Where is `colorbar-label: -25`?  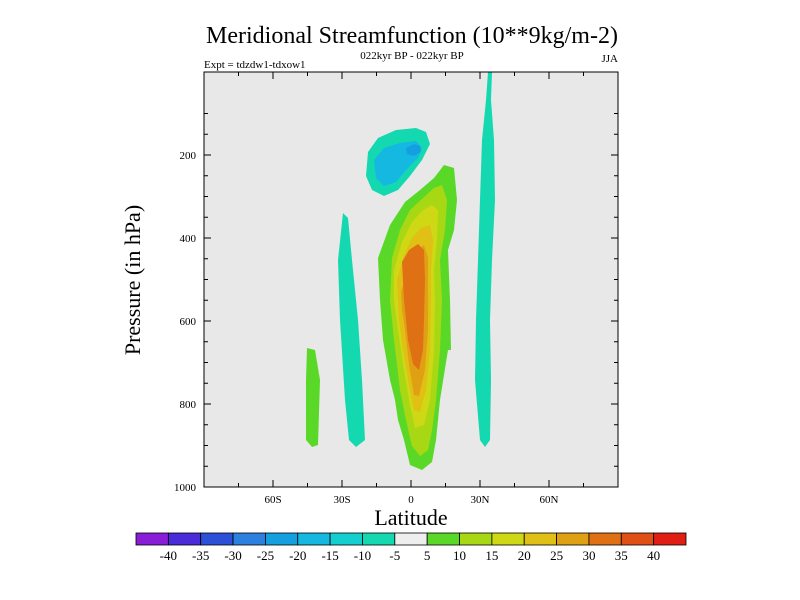
colorbar-label: -25 is located at coordinates (265, 555).